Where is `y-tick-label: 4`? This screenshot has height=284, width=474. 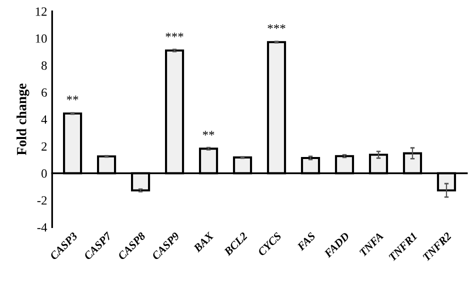
y-tick-label: 4 is located at coordinates (44, 119).